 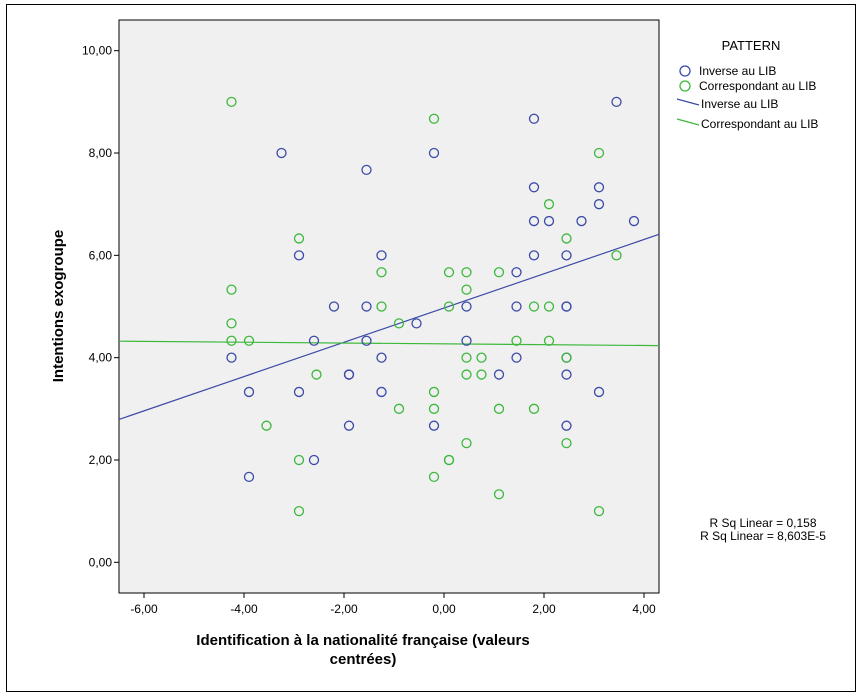 I want to click on x-tick-label: 0,00, so click(x=444, y=609).